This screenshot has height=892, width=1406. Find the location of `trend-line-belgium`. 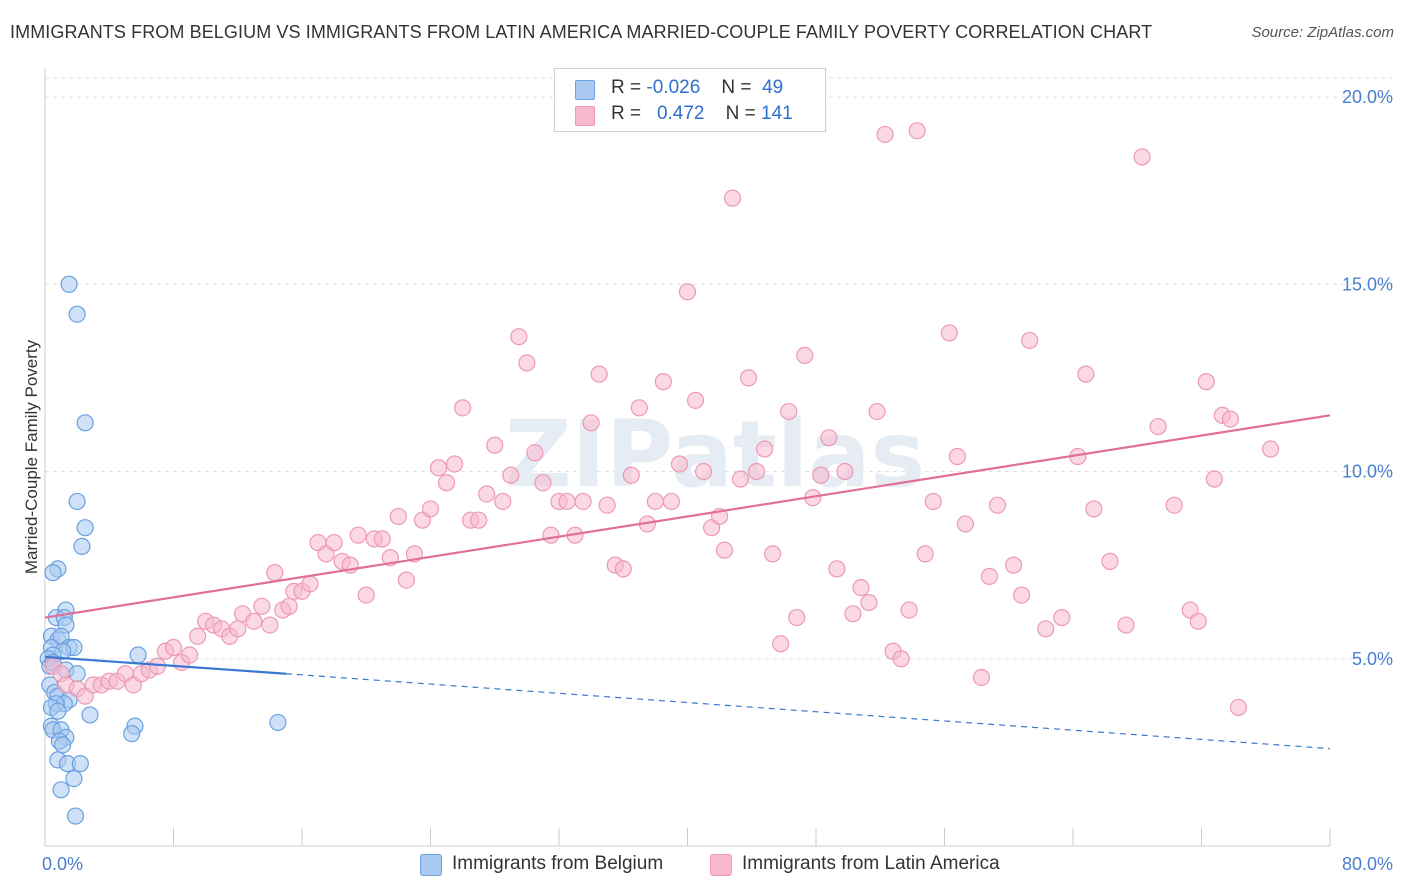

trend-line-belgium is located at coordinates (165, 665).